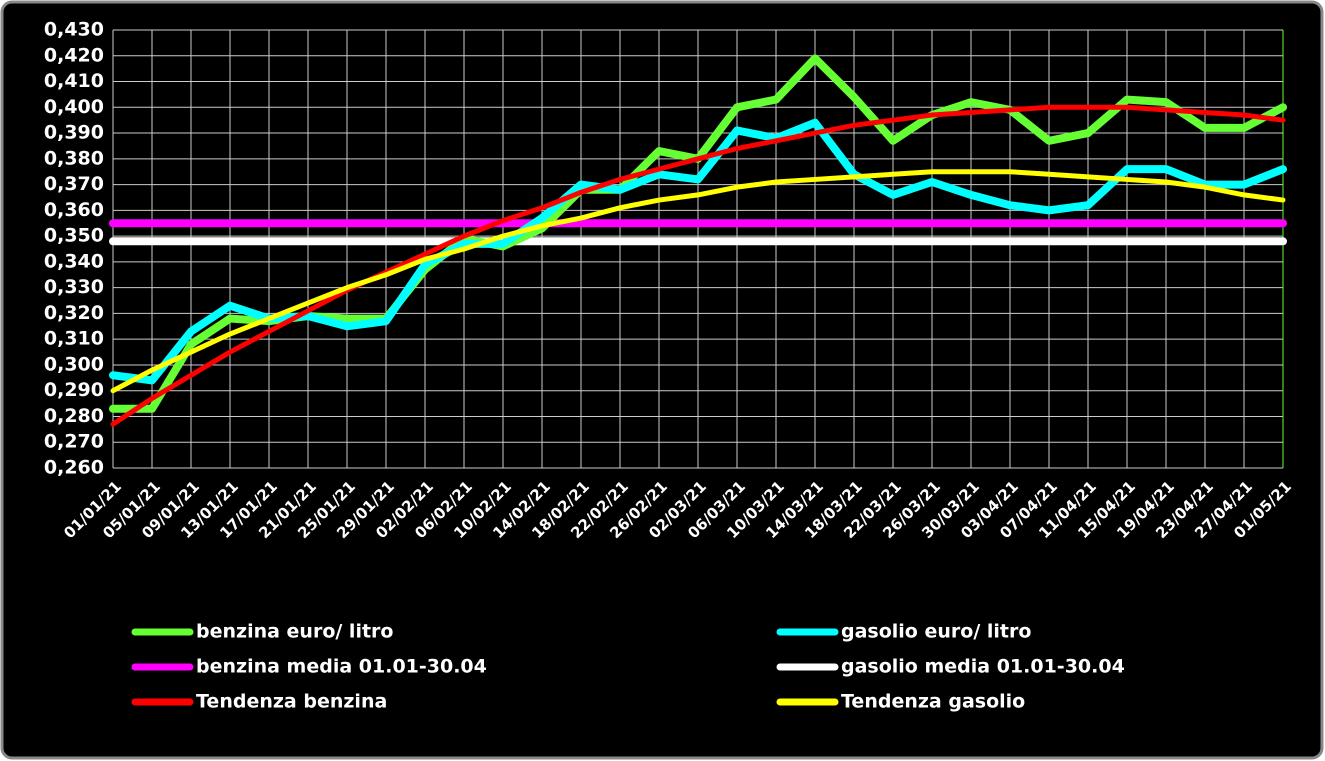  Describe the element at coordinates (74, 287) in the screenshot. I see `y-tick-label: 0,330` at that location.